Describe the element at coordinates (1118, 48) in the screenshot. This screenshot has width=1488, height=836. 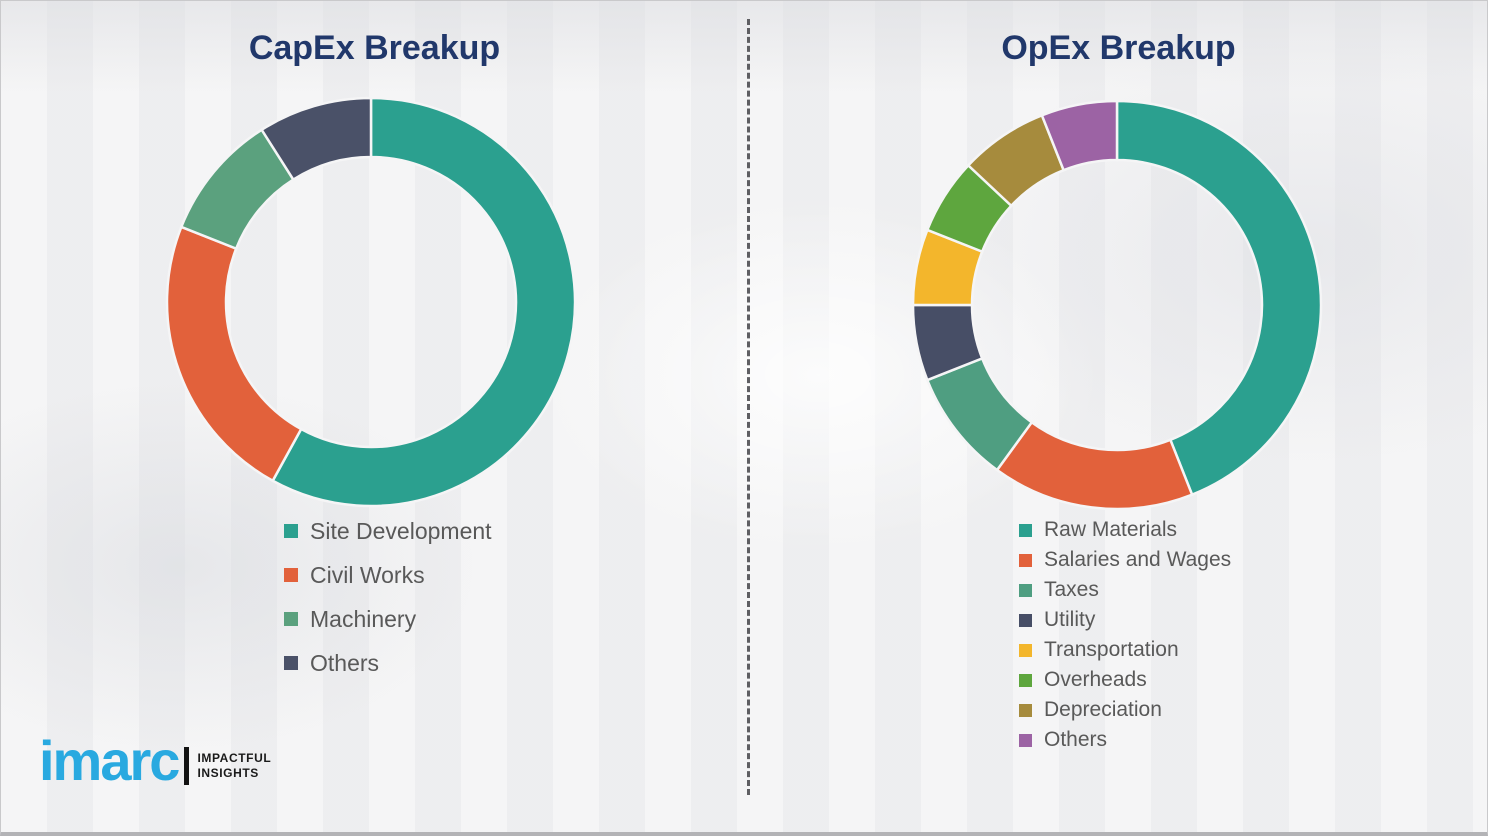
I see `opex-chart-title: OpEx Breakup` at that location.